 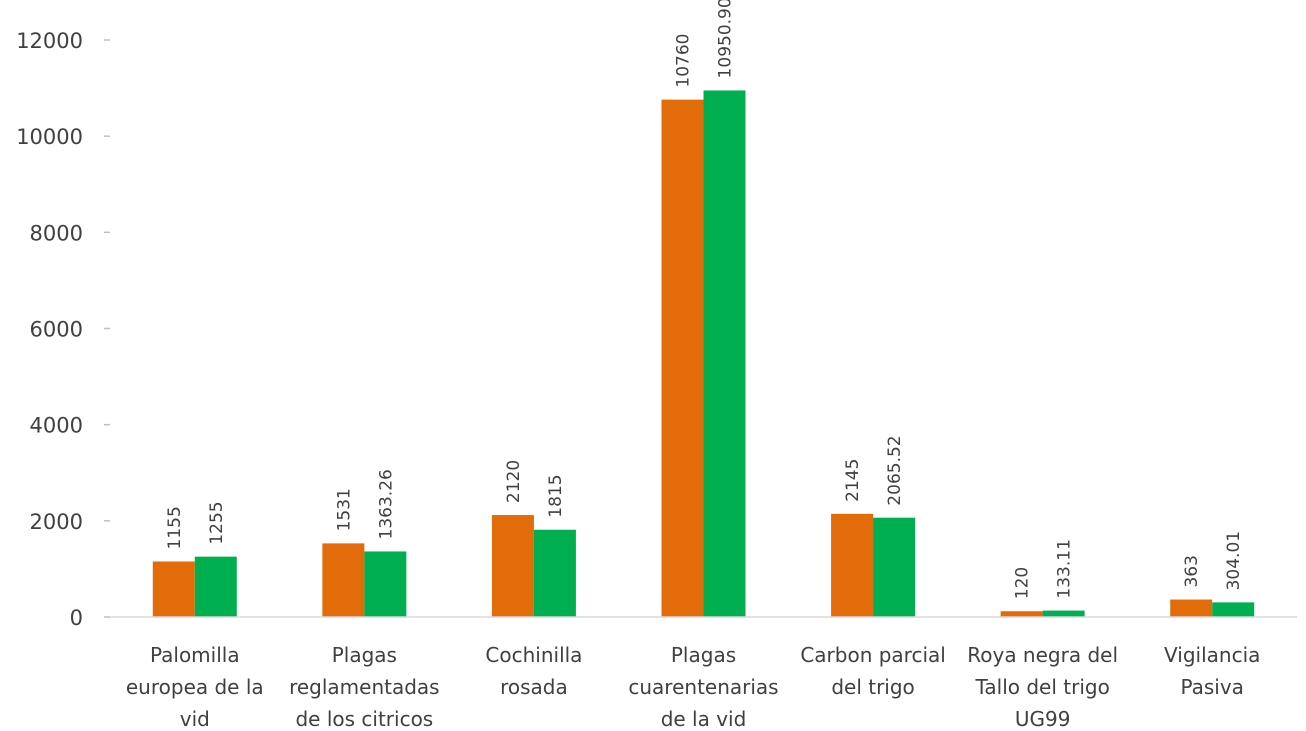 What do you see at coordinates (56, 330) in the screenshot?
I see `y-tick-label: 6000` at bounding box center [56, 330].